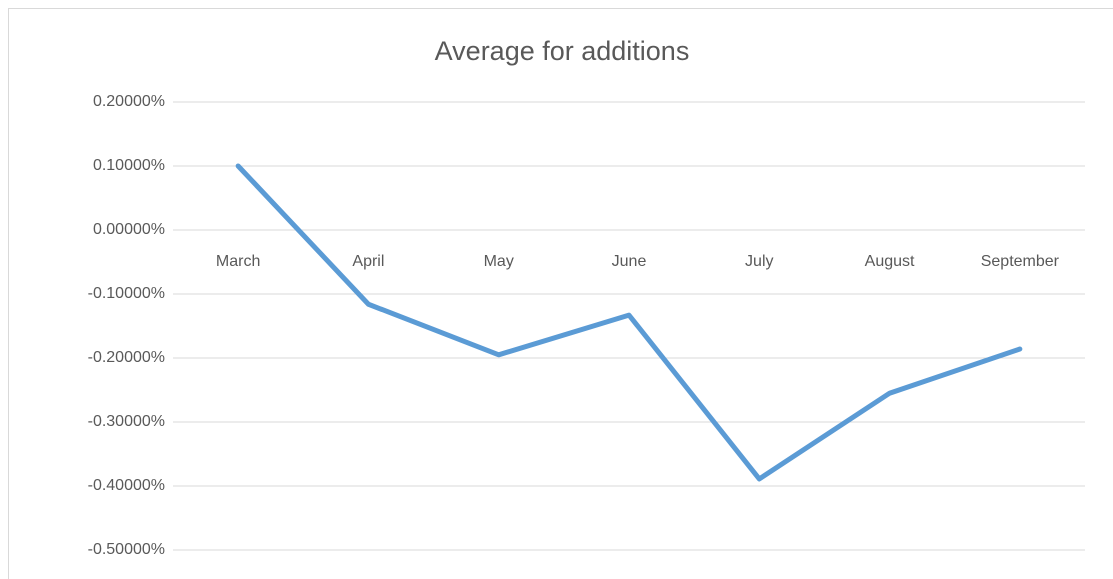 The image size is (1113, 579). Describe the element at coordinates (126, 421) in the screenshot. I see `y-tick-label: -0.30000%` at that location.